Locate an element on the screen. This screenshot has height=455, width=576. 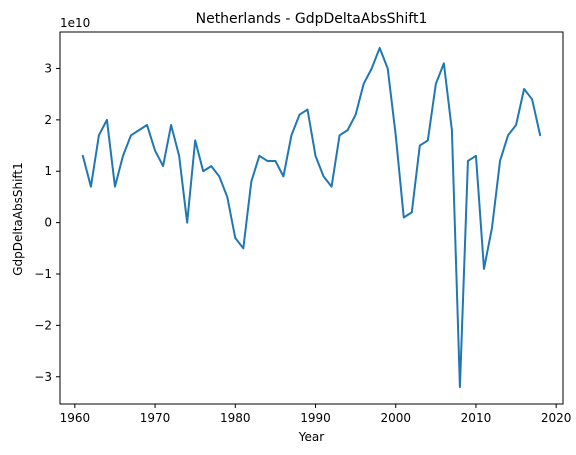
y-tick-label: 3 is located at coordinates (48, 68).